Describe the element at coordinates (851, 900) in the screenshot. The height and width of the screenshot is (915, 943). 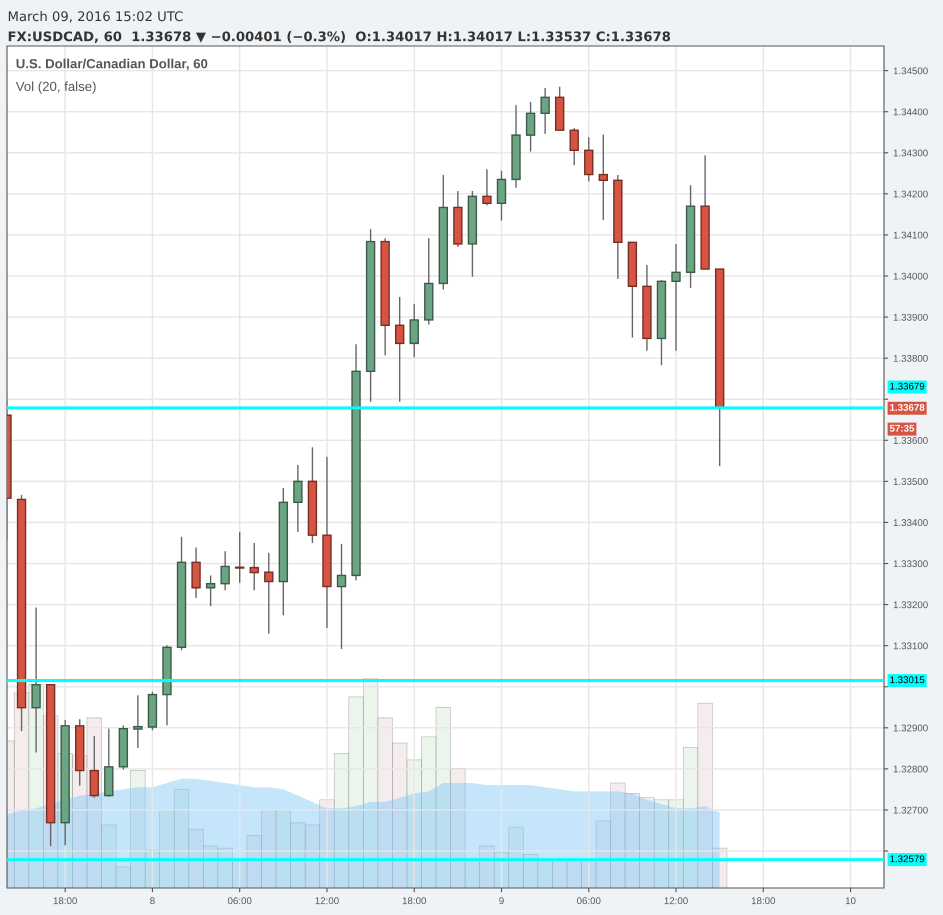
I see `x-tick-label: 10` at that location.